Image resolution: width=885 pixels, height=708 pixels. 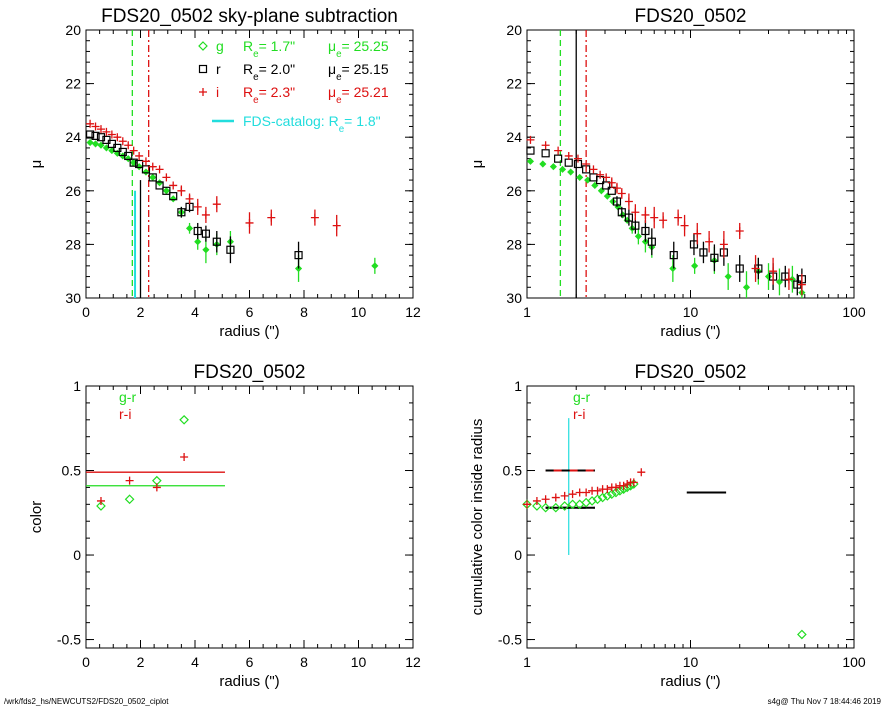 What do you see at coordinates (581, 397) in the screenshot?
I see `legend-g-r: g-r` at bounding box center [581, 397].